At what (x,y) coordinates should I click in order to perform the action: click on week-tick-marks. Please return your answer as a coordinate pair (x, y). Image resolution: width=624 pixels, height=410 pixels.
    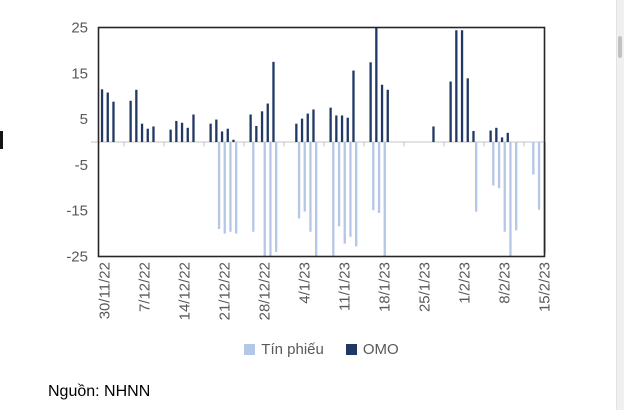
    Looking at the image, I should click on (324, 144).